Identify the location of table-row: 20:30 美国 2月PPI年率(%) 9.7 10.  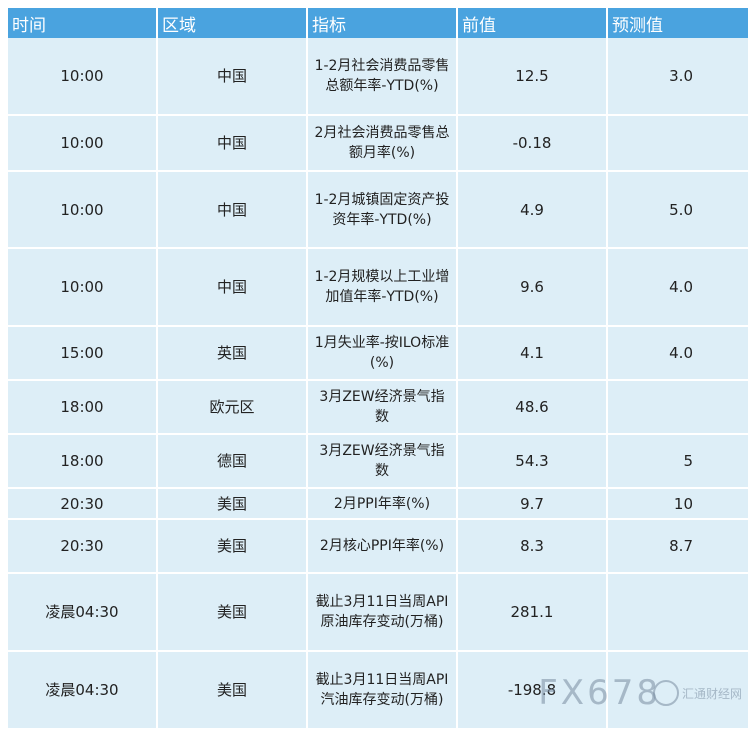
(378, 504).